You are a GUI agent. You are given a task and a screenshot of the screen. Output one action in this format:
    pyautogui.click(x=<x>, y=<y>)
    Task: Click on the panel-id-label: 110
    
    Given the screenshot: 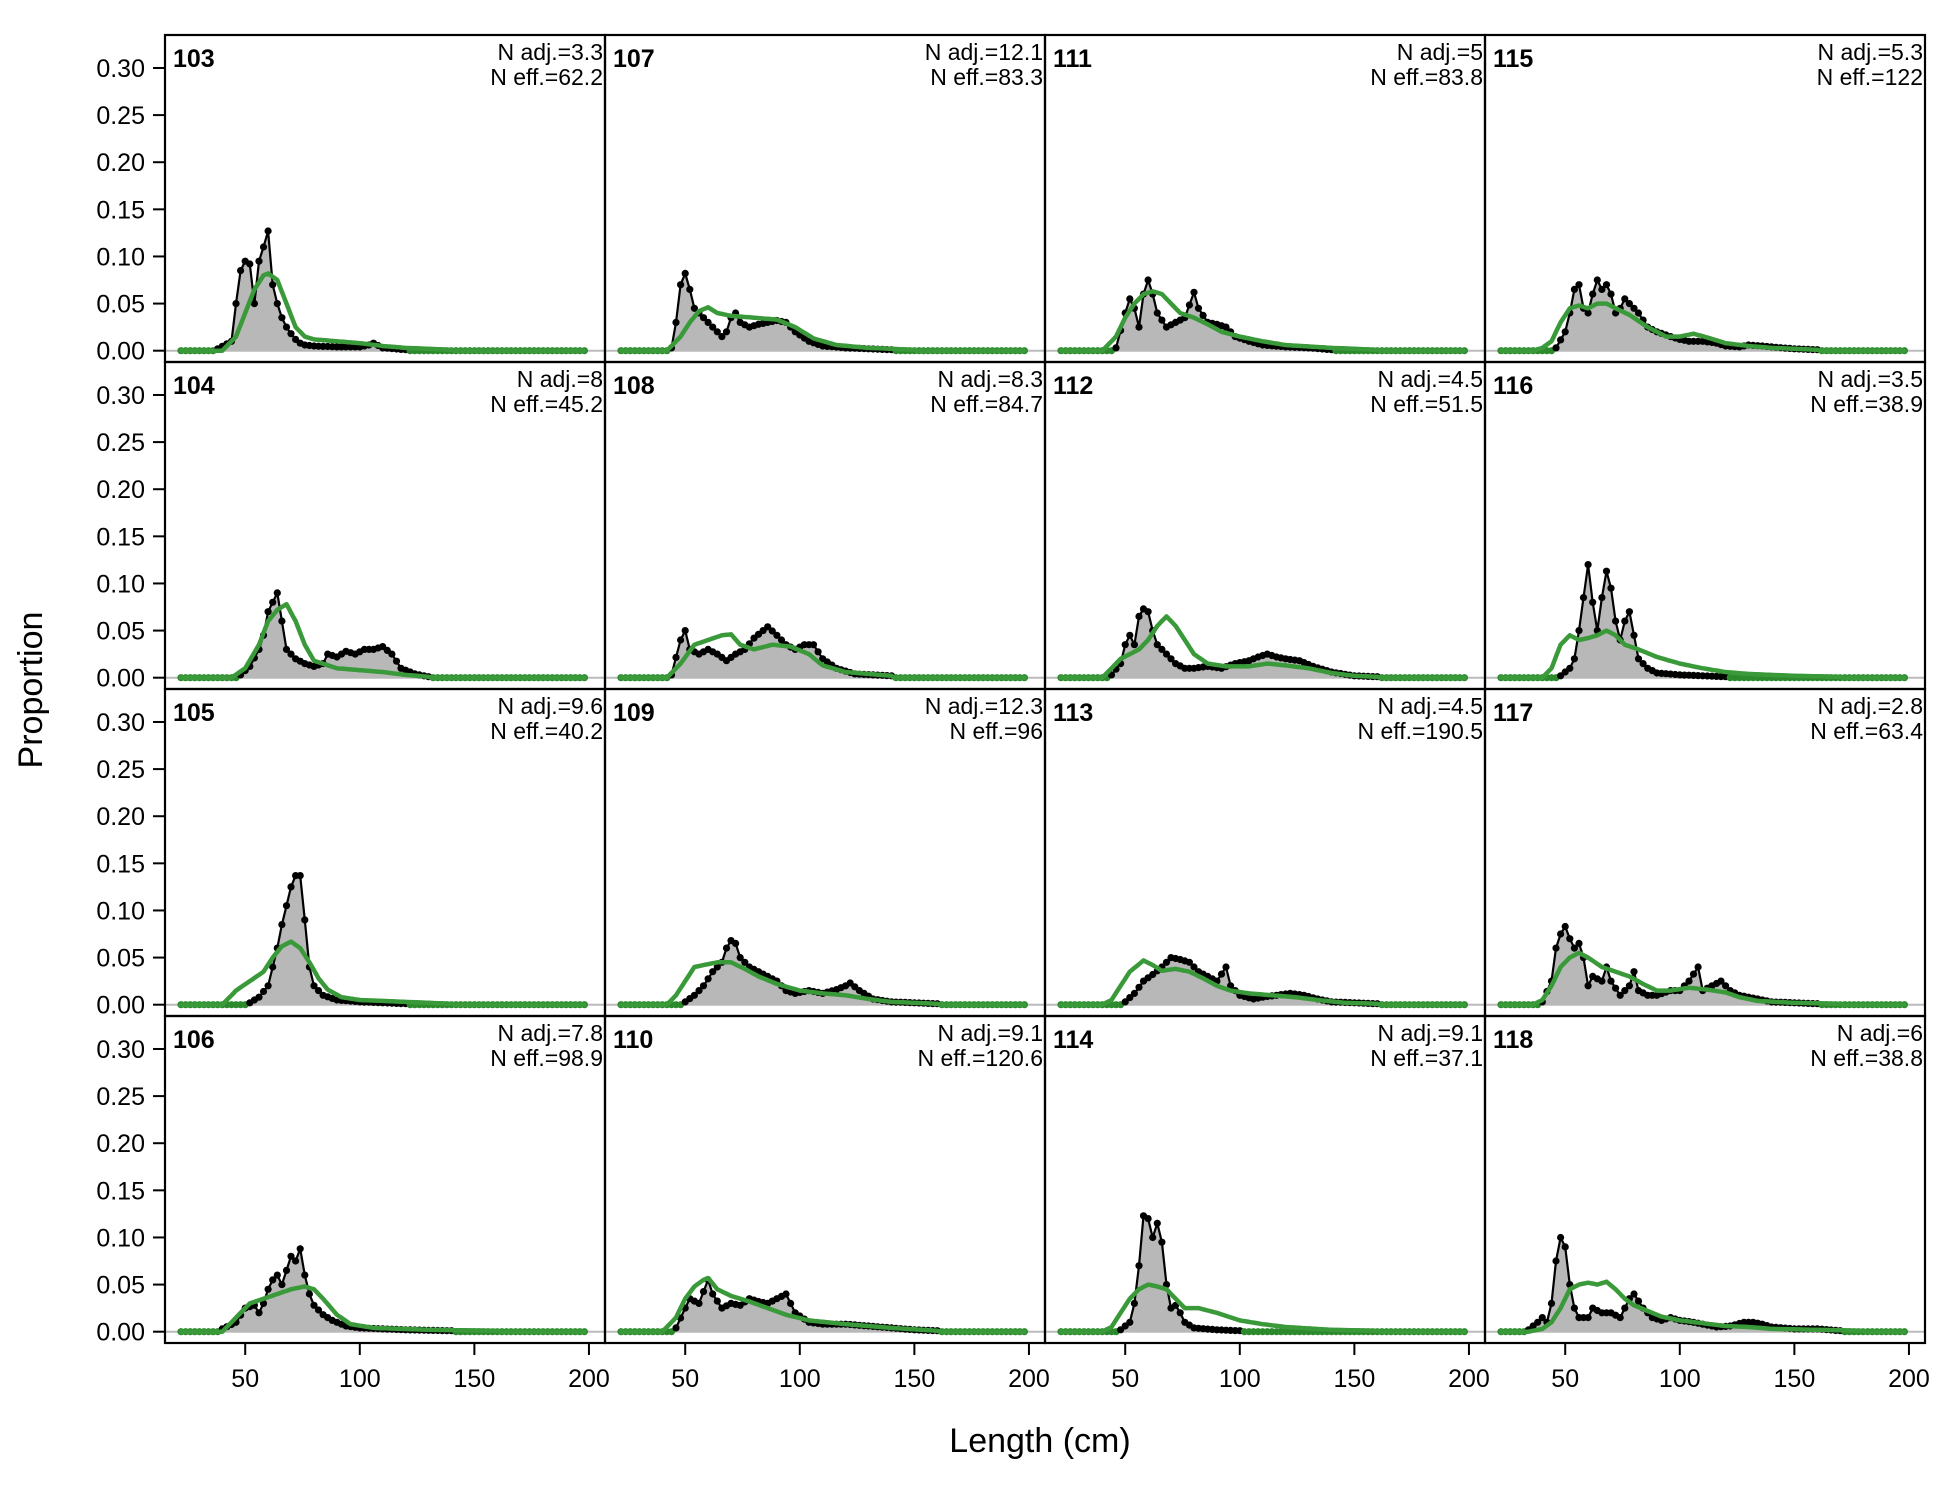 What is the action you would take?
    pyautogui.click(x=633, y=1040)
    